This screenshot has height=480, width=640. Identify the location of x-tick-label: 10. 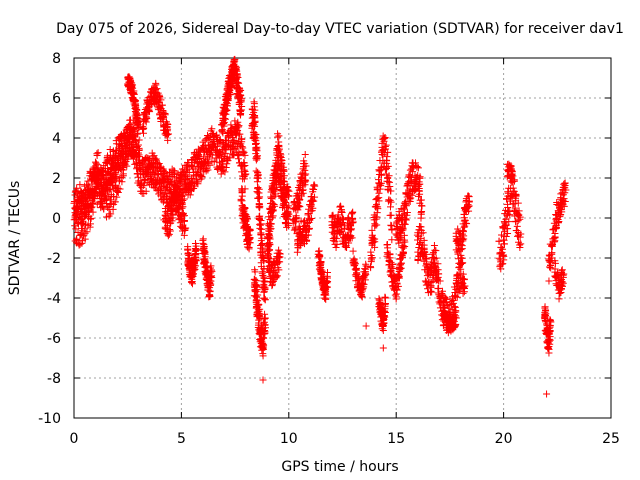
(289, 439).